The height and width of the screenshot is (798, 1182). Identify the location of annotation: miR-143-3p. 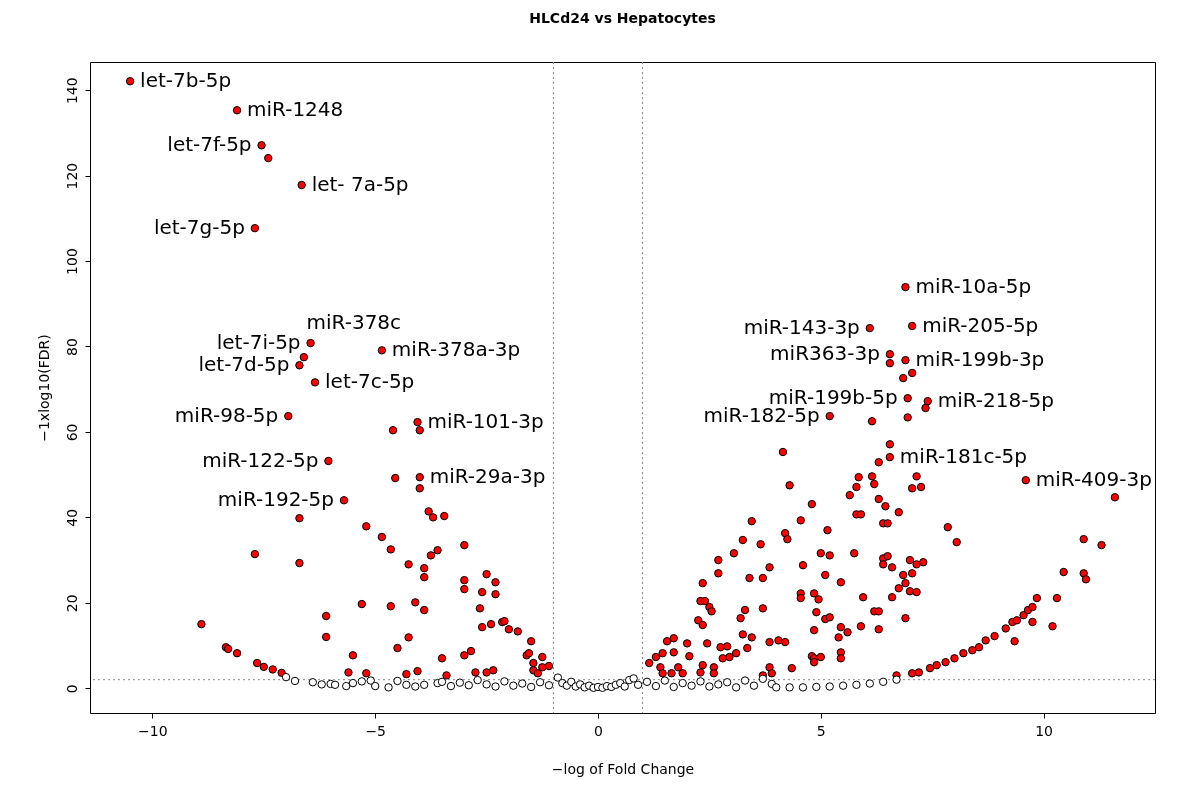
(801, 327).